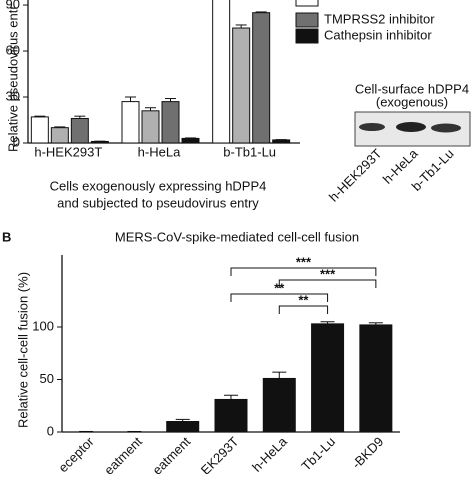 Image resolution: width=474 pixels, height=479 pixels. Describe the element at coordinates (378, 34) in the screenshot. I see `legend-label: Cathepsin inhibitor` at that location.